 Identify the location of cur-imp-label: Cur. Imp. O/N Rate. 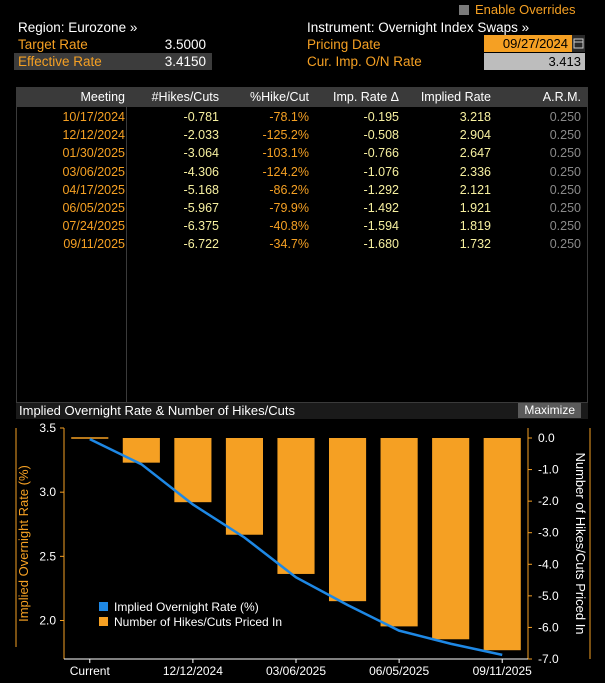
(364, 61).